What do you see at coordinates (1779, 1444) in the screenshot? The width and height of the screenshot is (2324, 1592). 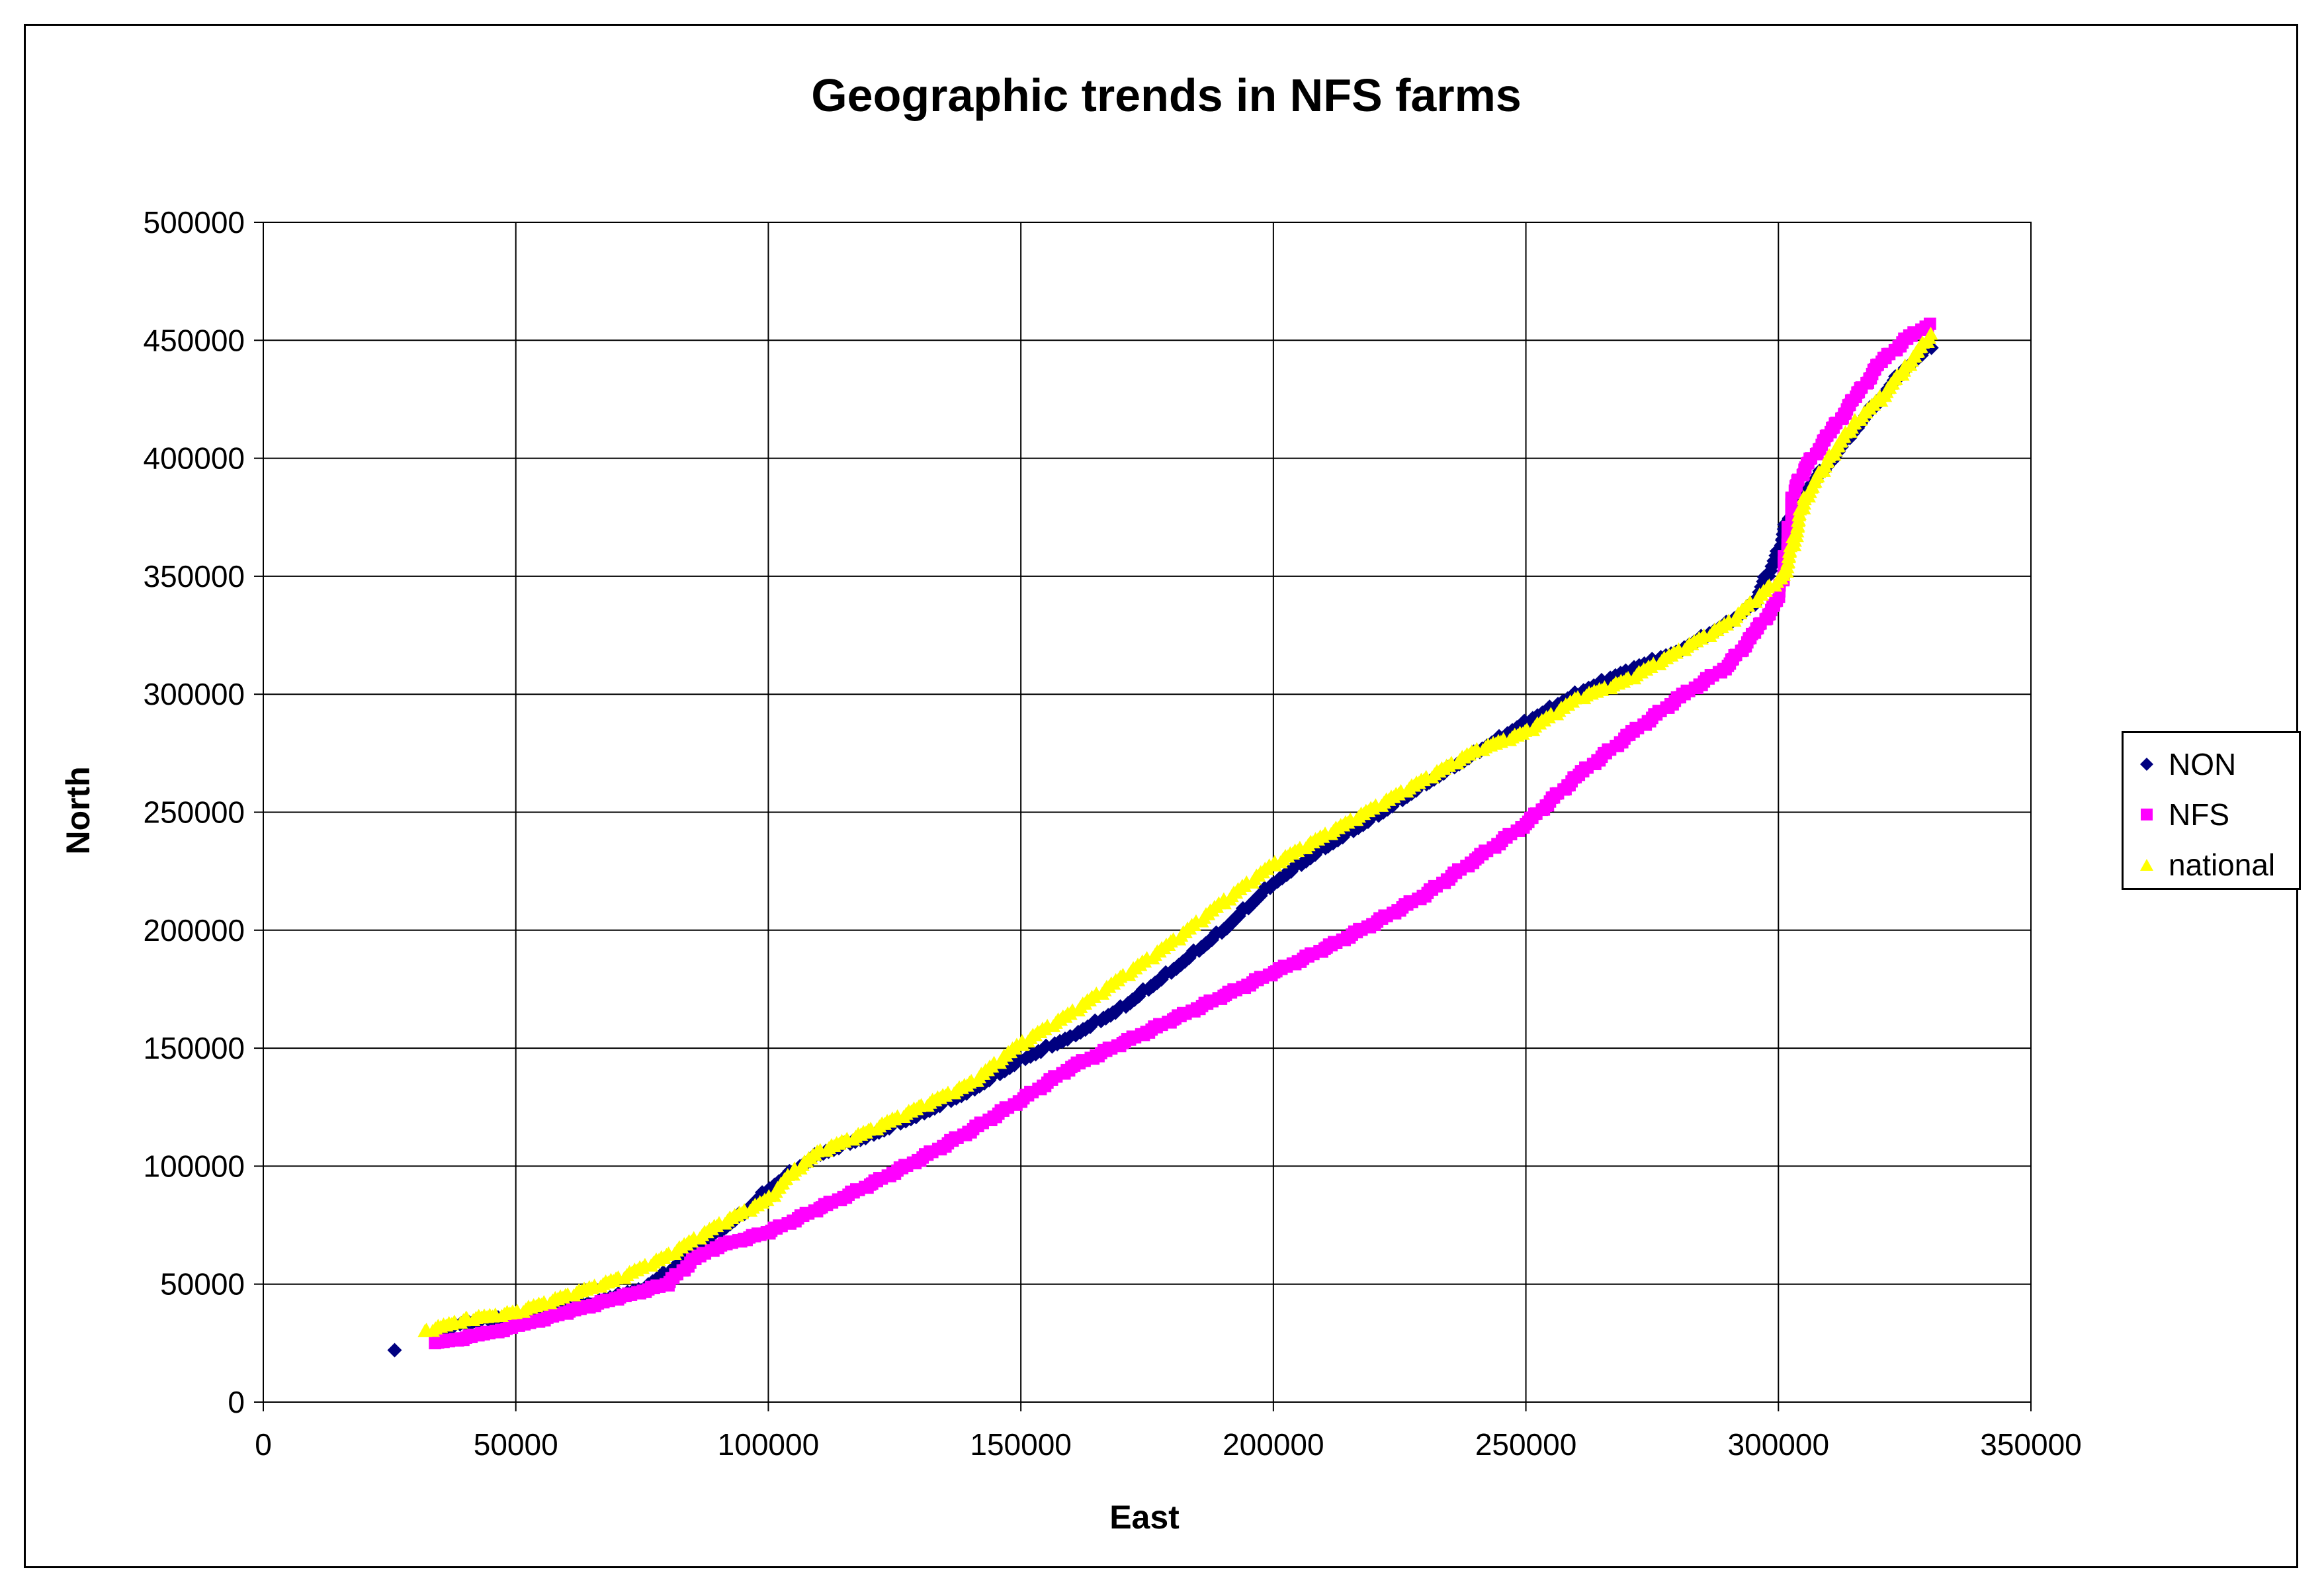 I see `x-tick-label: 300000` at bounding box center [1779, 1444].